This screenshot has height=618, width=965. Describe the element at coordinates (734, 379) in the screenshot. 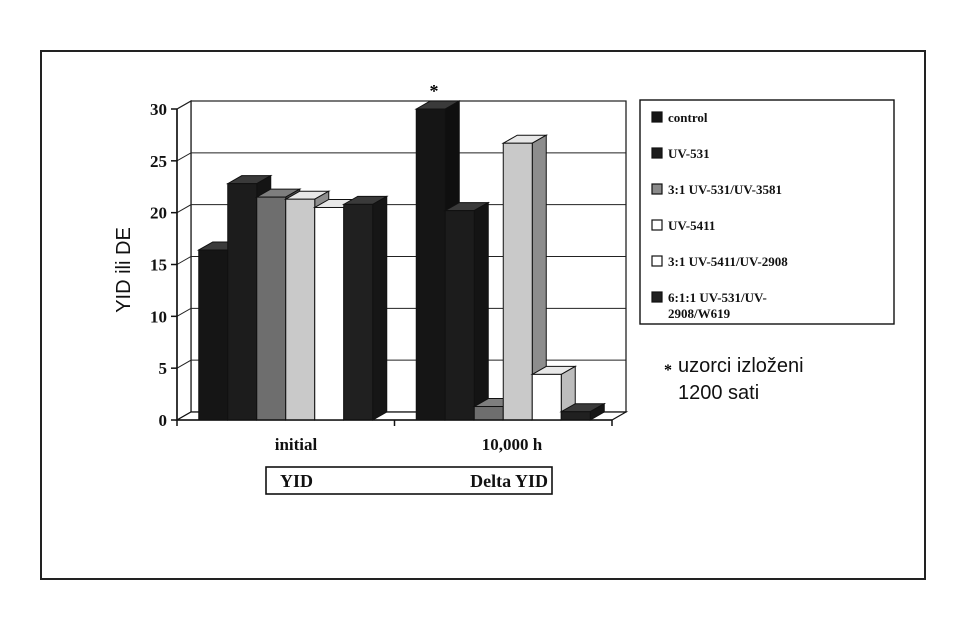

I see `annotation-note: * uzorci izloženi 1200 sati` at that location.